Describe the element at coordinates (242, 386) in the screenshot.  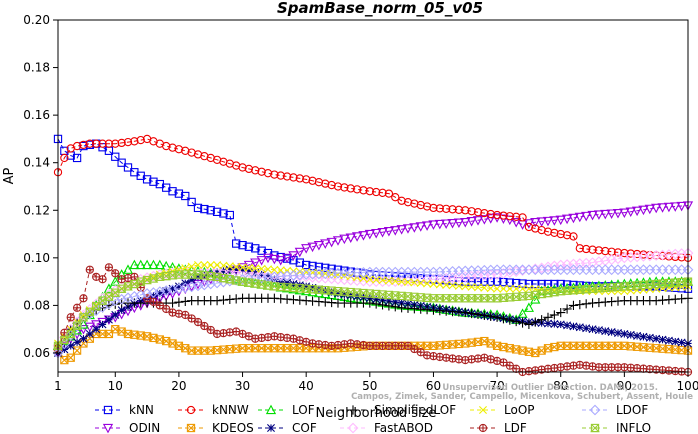
I see `x-tick-label: 30` at that location.